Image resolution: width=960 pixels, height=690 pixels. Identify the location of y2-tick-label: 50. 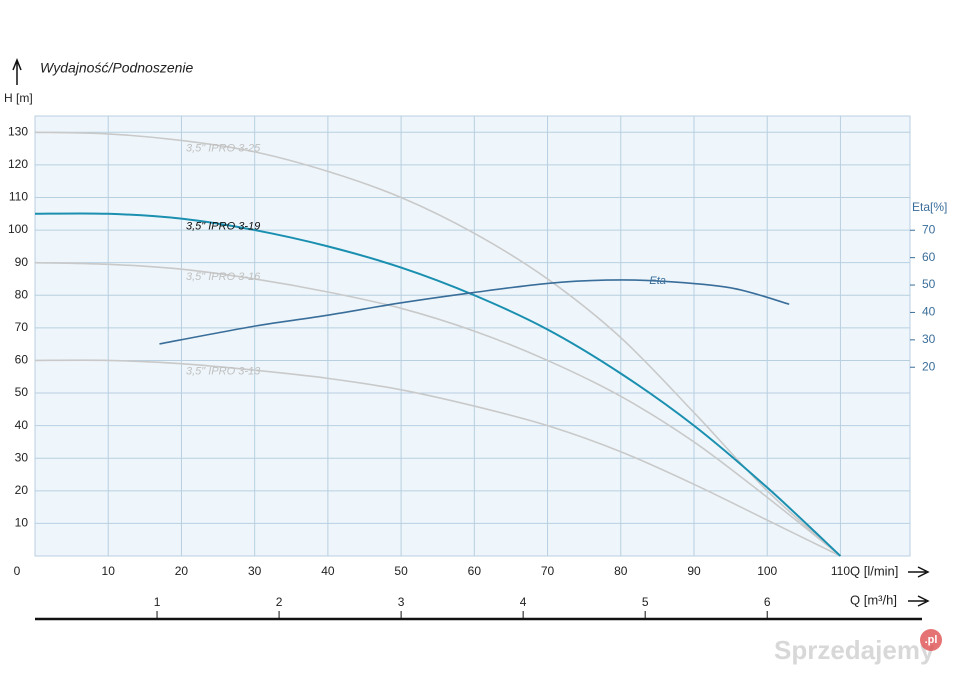
(929, 284).